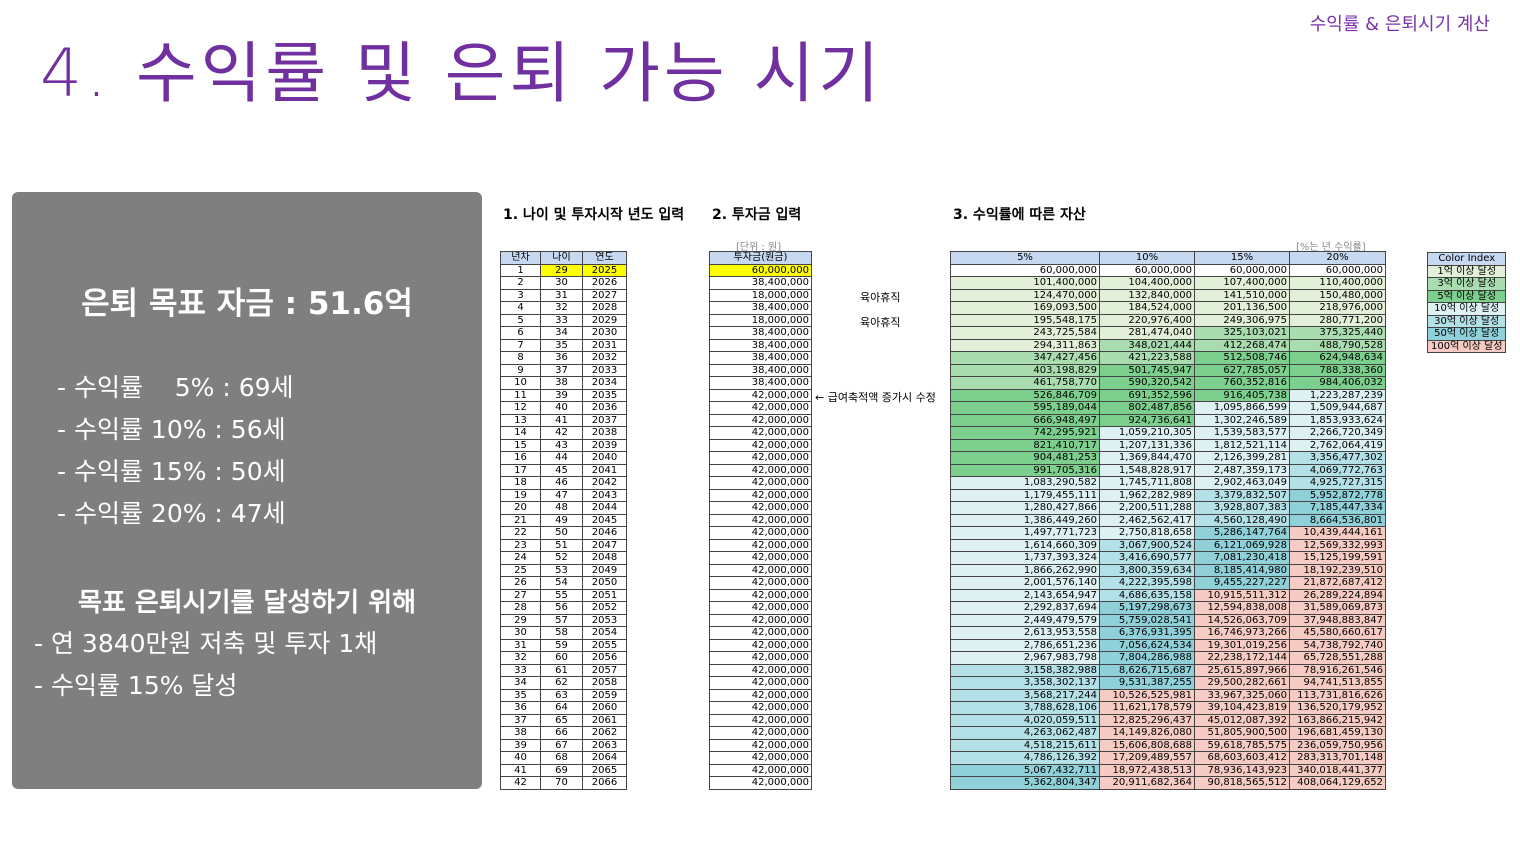  I want to click on year-cell: 2055, so click(604, 645).